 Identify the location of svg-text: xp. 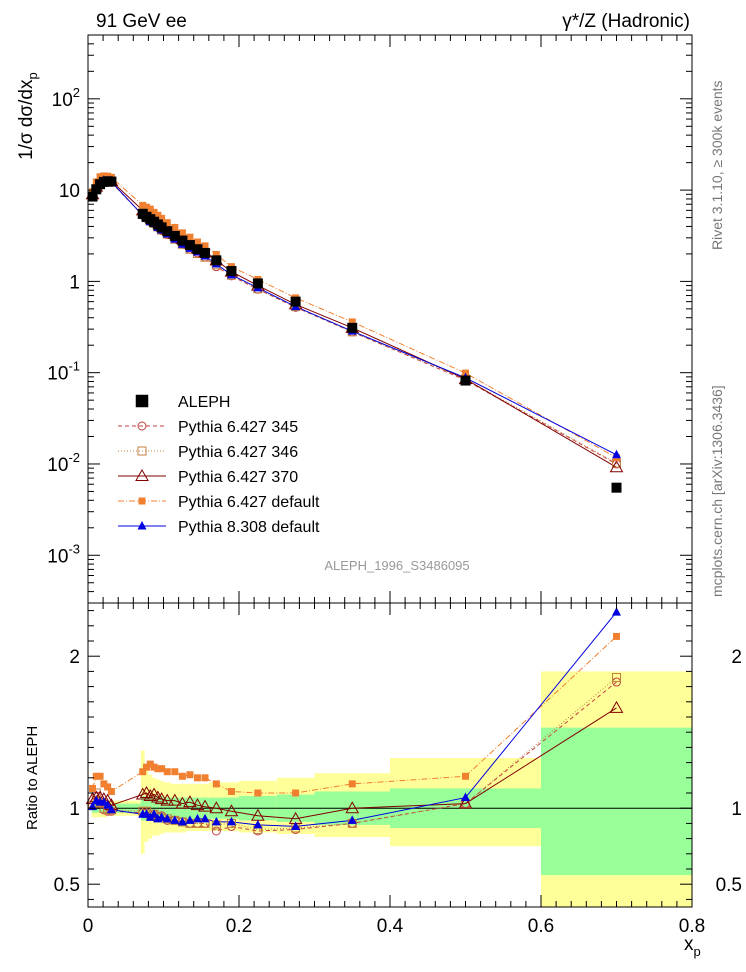
(692, 946).